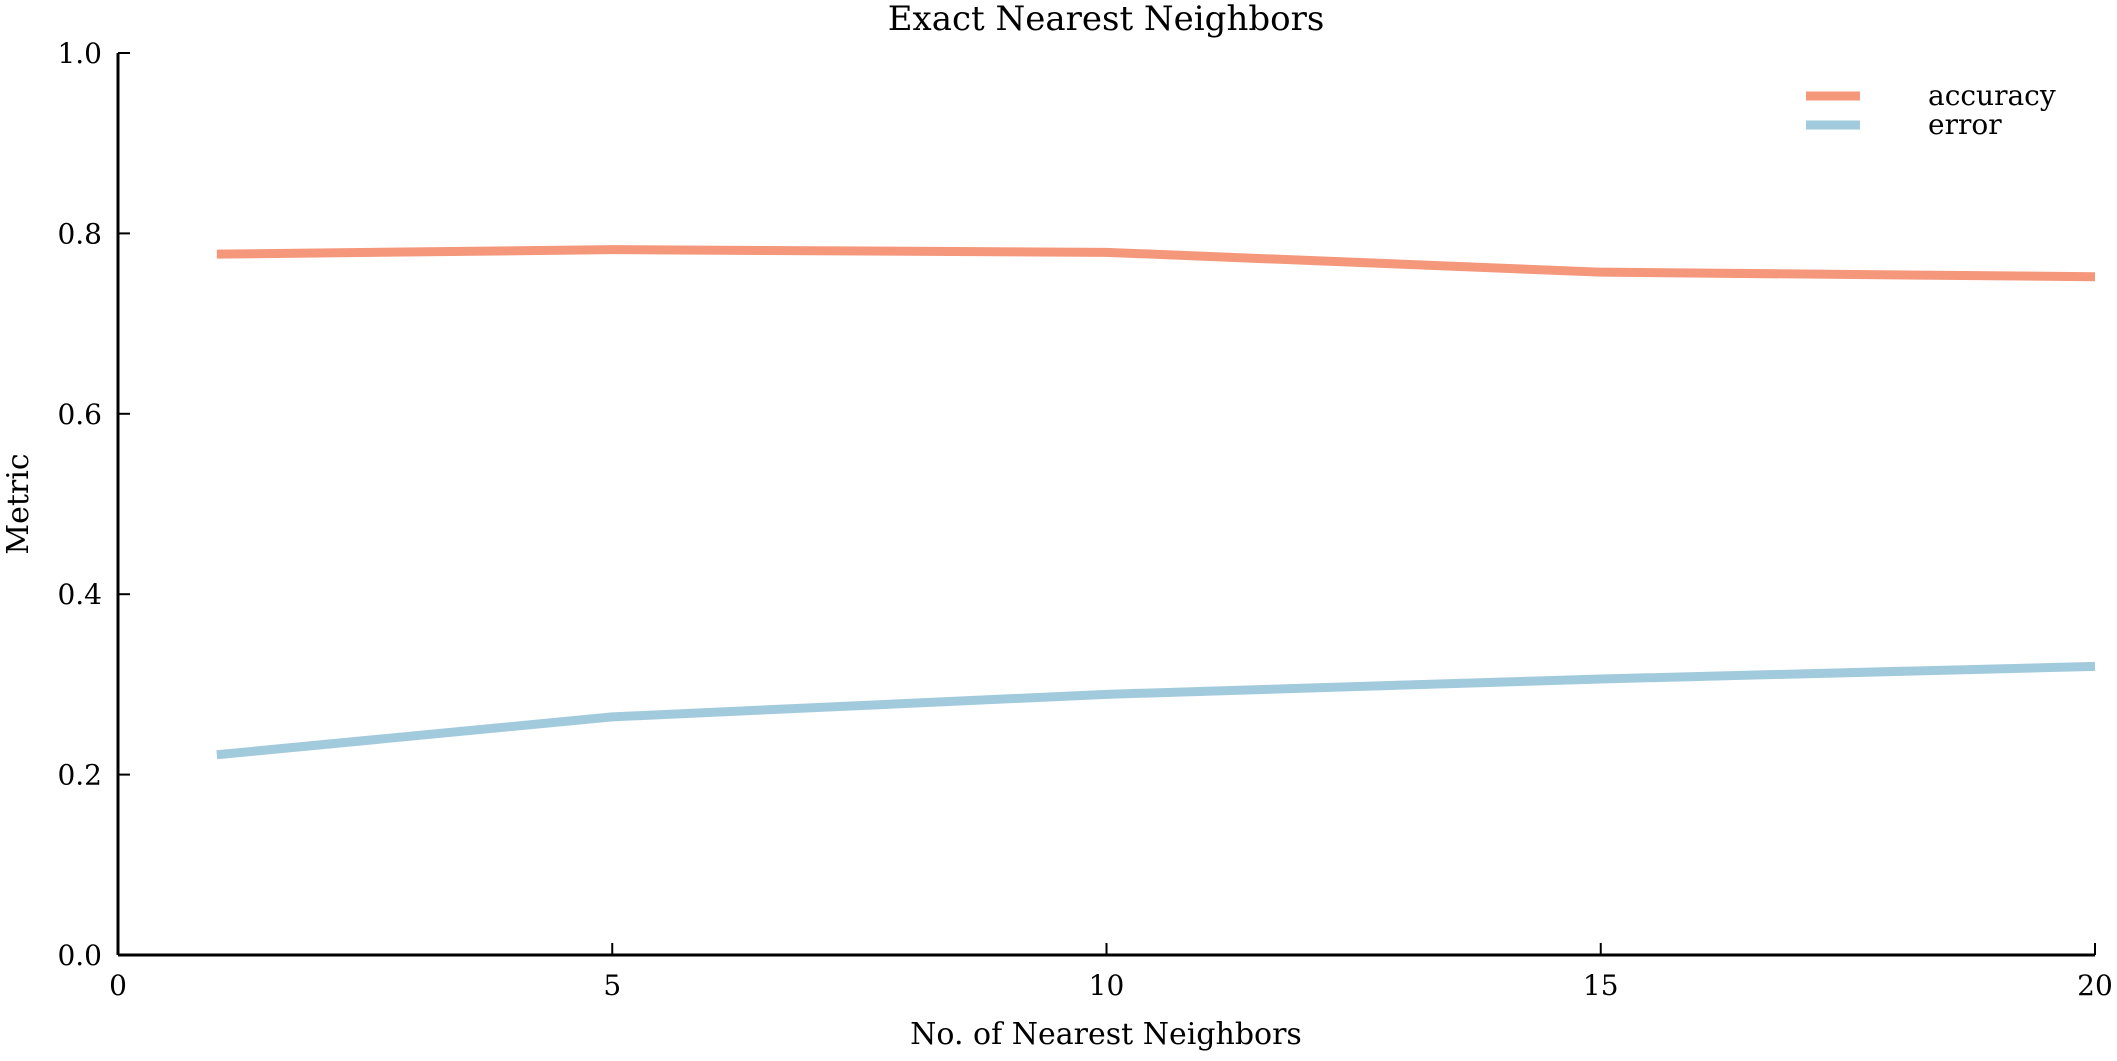  What do you see at coordinates (79, 594) in the screenshot?
I see `y-tick-label: 0.4` at bounding box center [79, 594].